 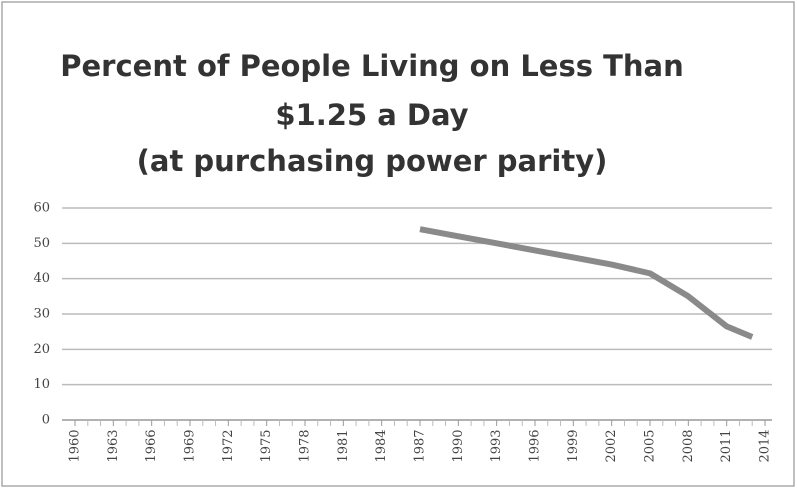 What do you see at coordinates (650, 445) in the screenshot?
I see `x-tick-label: 2005` at bounding box center [650, 445].